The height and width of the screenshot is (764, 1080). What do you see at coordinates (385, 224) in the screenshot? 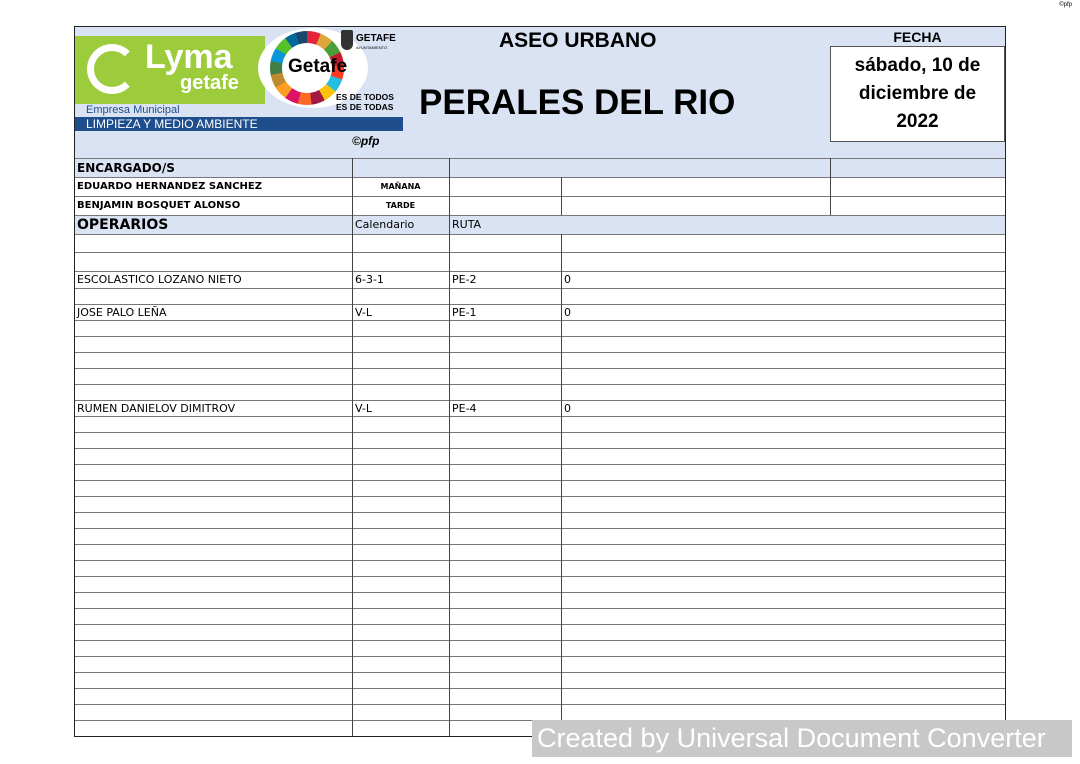
I see `column-header-calendario: Calendario` at bounding box center [385, 224].